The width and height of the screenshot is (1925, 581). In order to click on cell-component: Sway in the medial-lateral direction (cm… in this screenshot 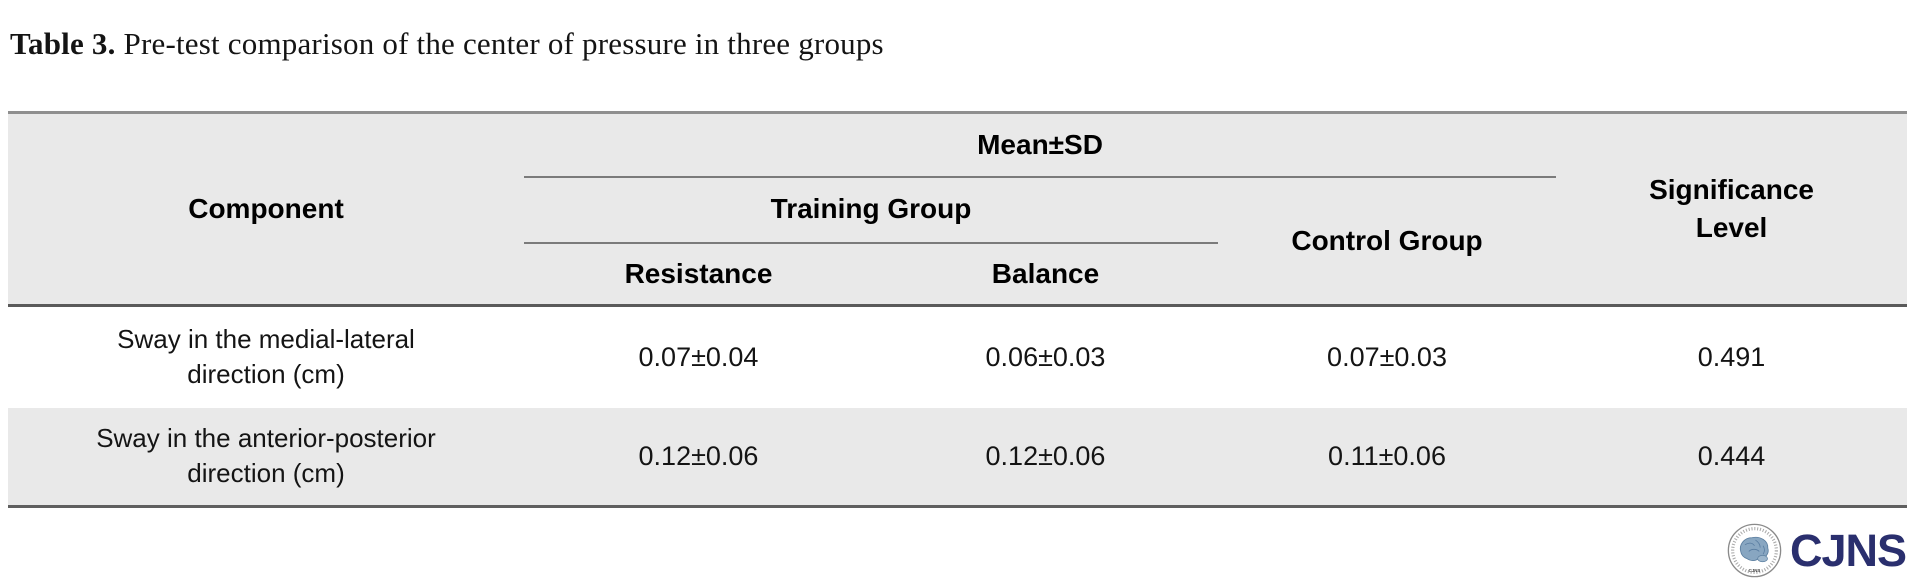, I will do `click(266, 357)`.